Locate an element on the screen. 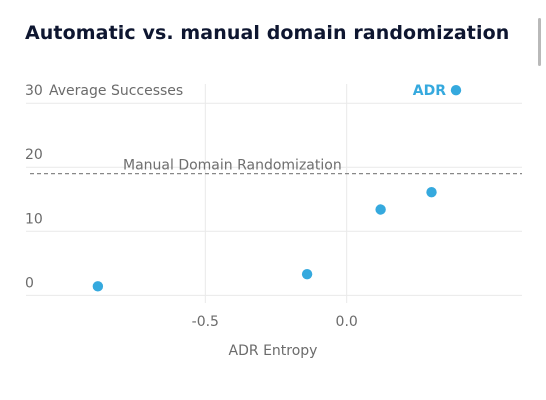 The width and height of the screenshot is (546, 400). x-axis-label: ADR Entropy is located at coordinates (273, 351).